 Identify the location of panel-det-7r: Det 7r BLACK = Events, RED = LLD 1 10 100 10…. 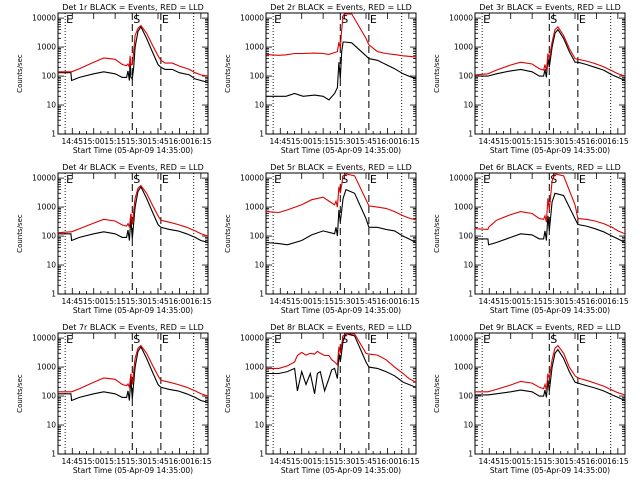
(114, 399).